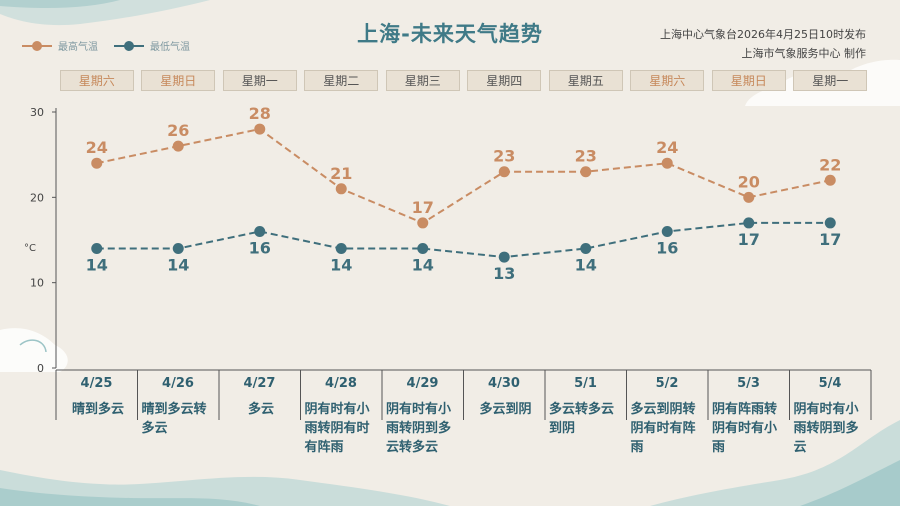 This screenshot has width=900, height=506. I want to click on legend-low-marker, so click(129, 45).